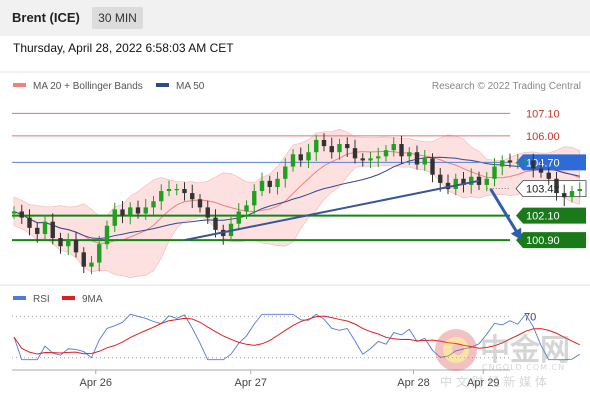 Image resolution: width=590 pixels, height=400 pixels. I want to click on rsi-plot: 70, so click(296, 336).